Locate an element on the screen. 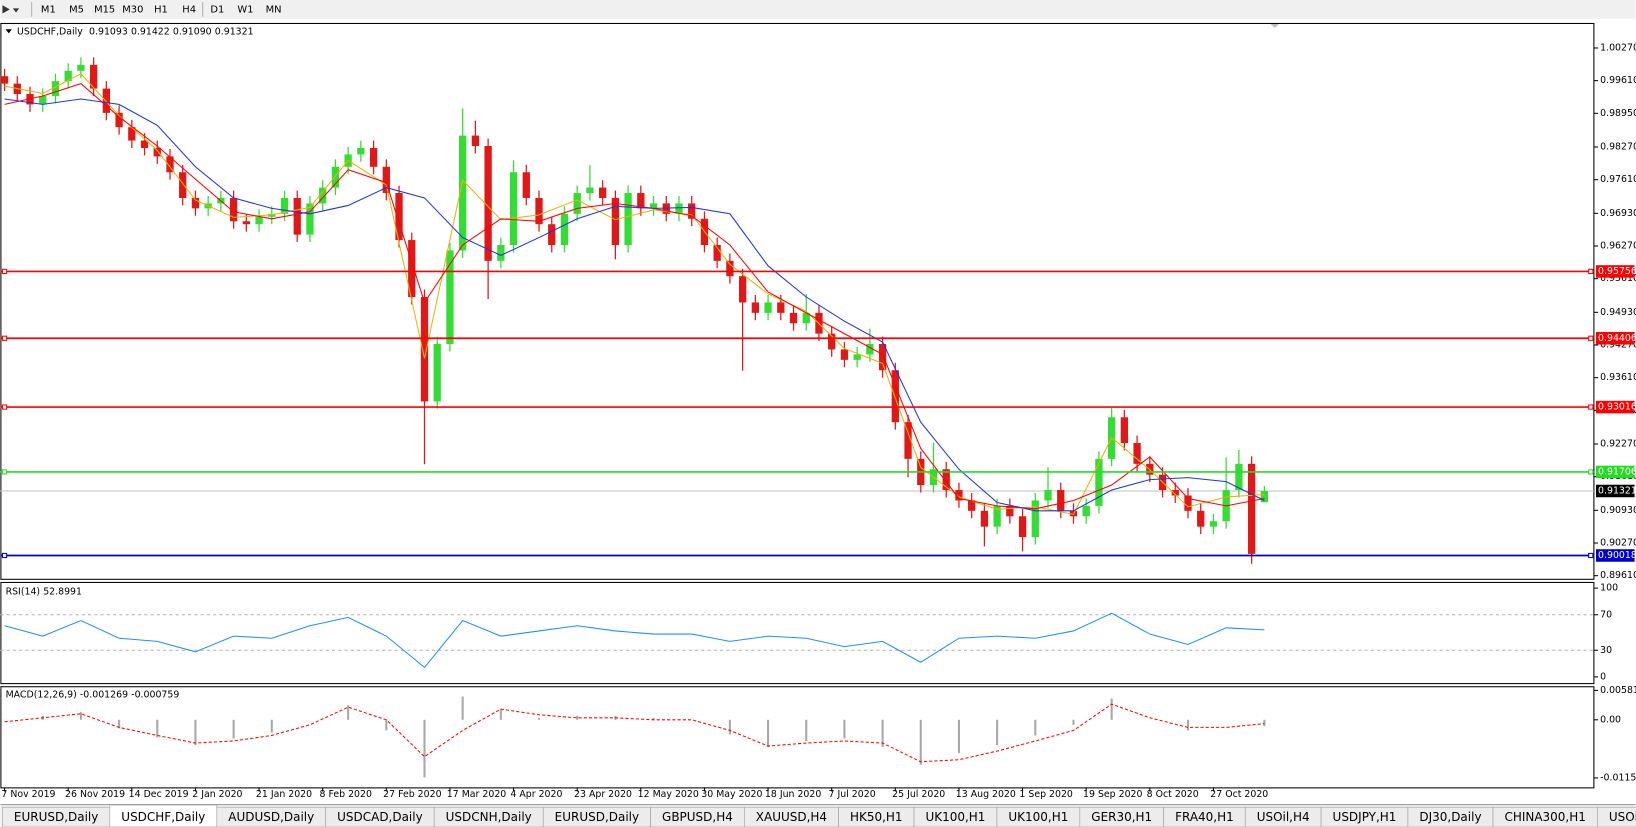 Image resolution: width=1636 pixels, height=827 pixels. tab-label: CHINA300,H1 is located at coordinates (1544, 817).